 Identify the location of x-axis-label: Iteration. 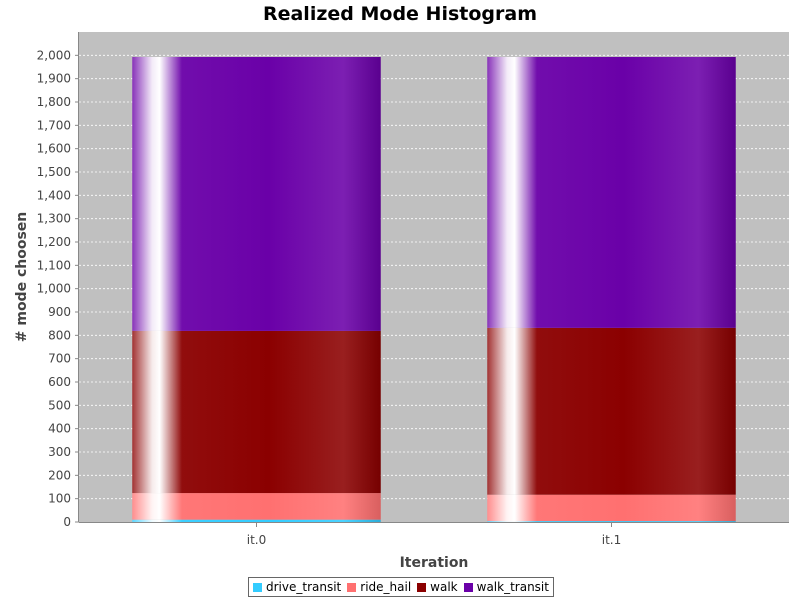
(434, 563).